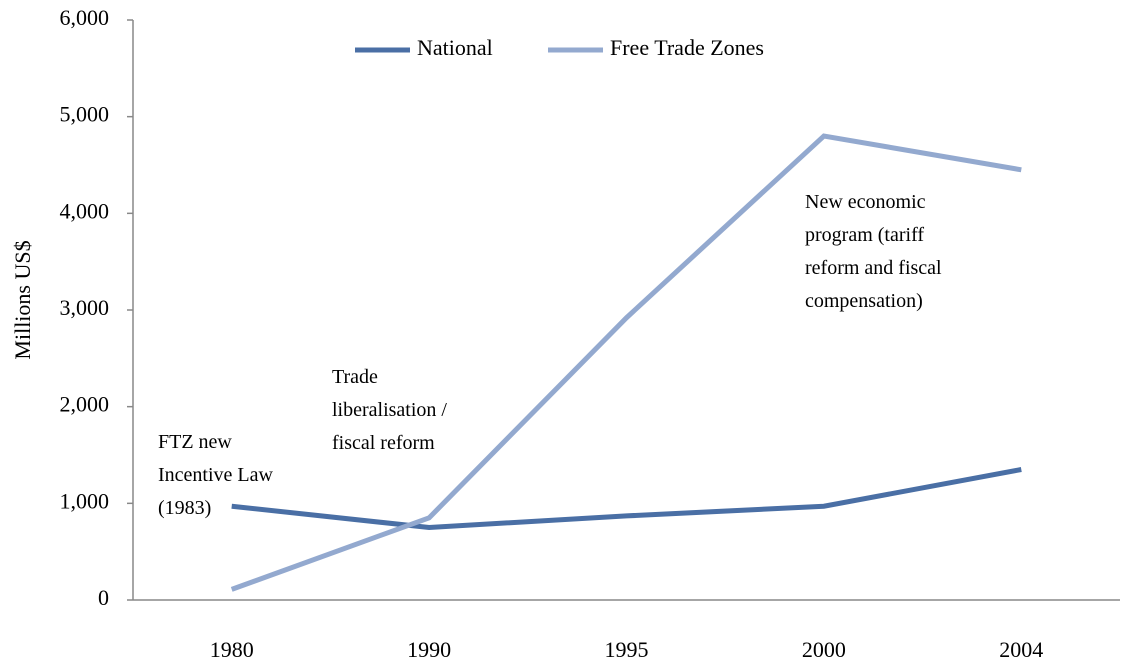 The width and height of the screenshot is (1121, 669). Describe the element at coordinates (865, 202) in the screenshot. I see `annotation-line: New economic` at that location.